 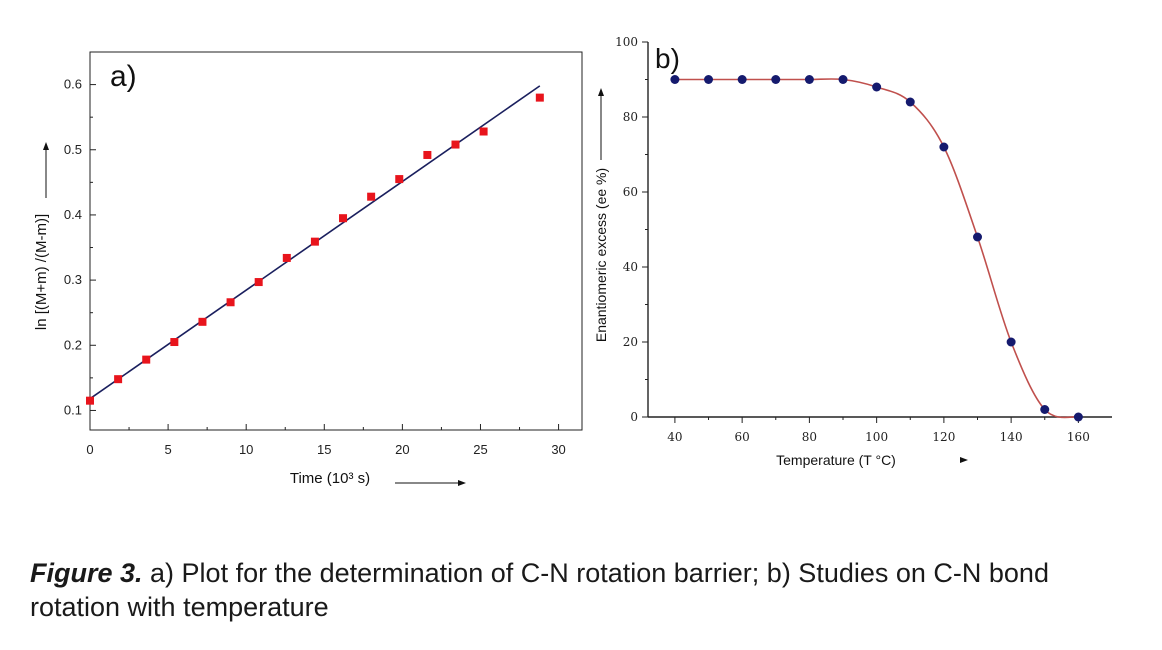 I want to click on y-axis-label: Enantiomeric excess (ee %), so click(x=601, y=255).